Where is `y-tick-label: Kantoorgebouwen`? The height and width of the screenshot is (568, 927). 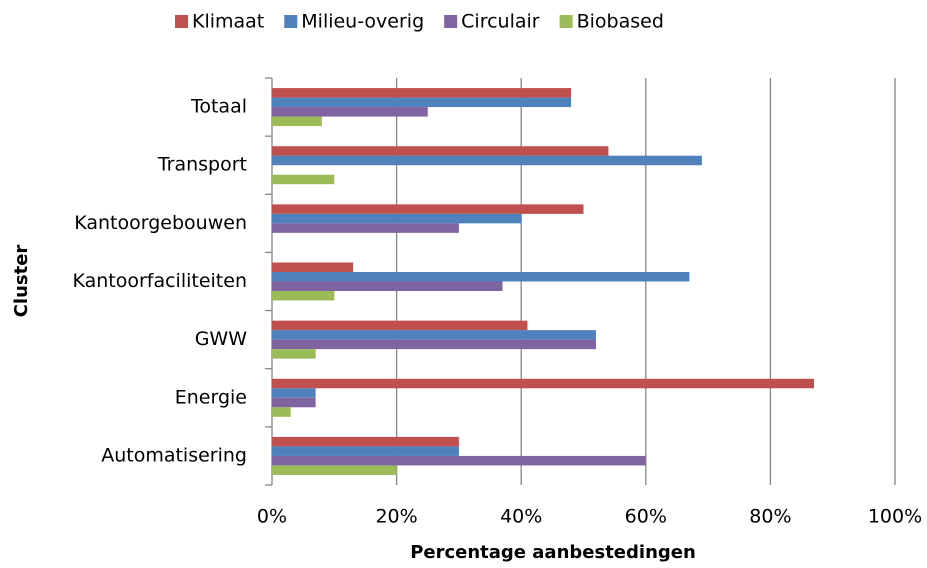 y-tick-label: Kantoorgebouwen is located at coordinates (160, 223).